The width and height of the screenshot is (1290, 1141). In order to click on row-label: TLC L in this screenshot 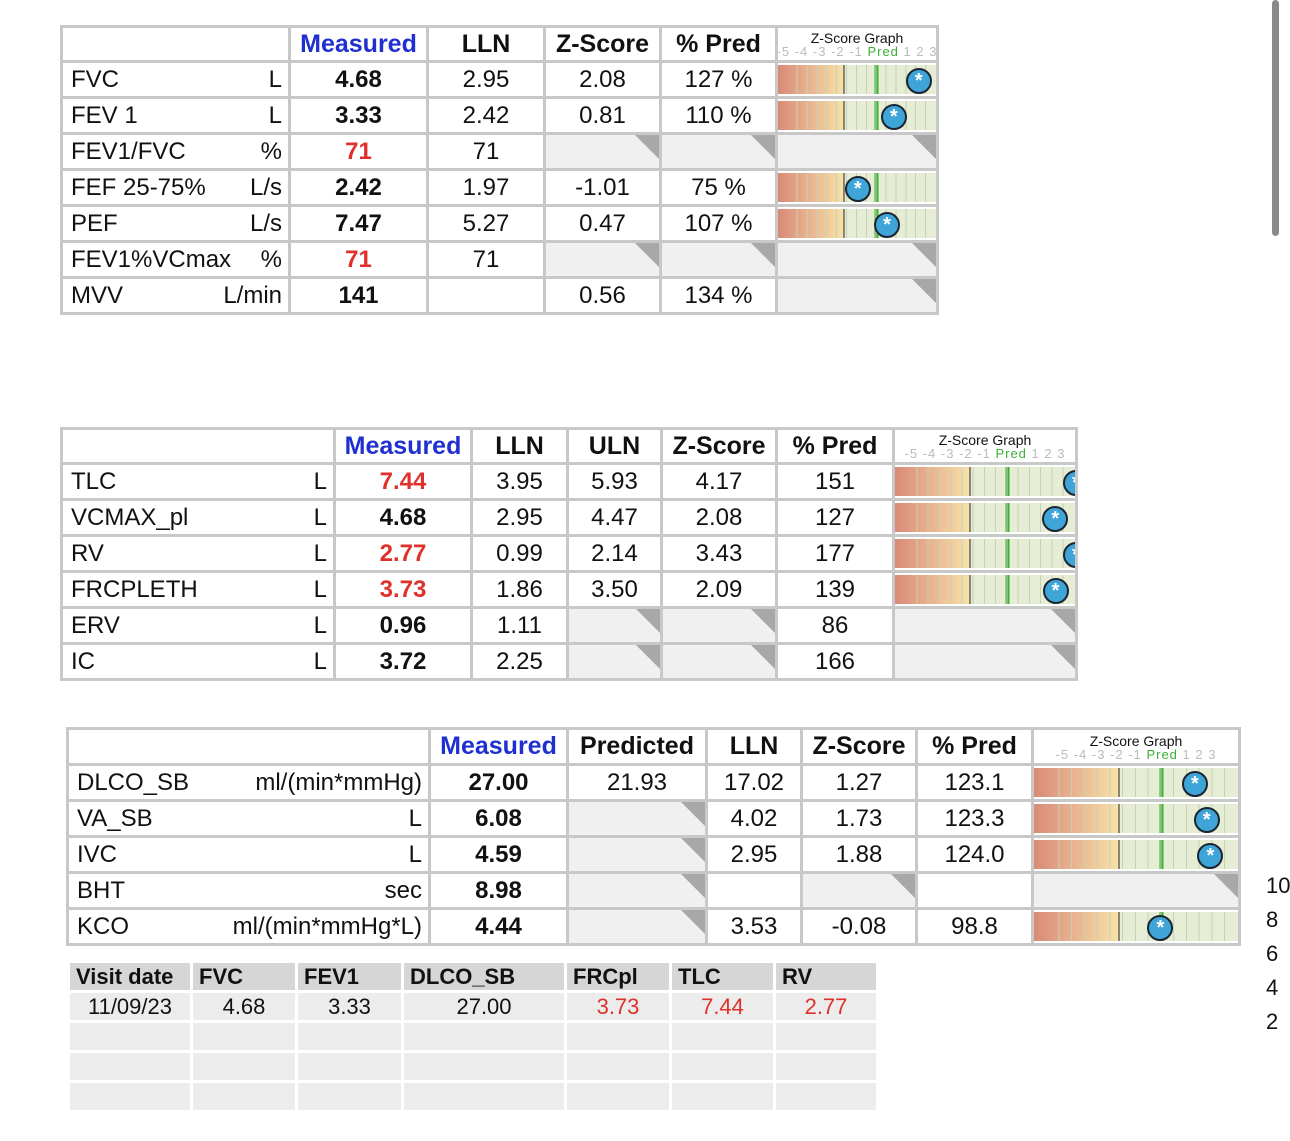, I will do `click(198, 481)`.